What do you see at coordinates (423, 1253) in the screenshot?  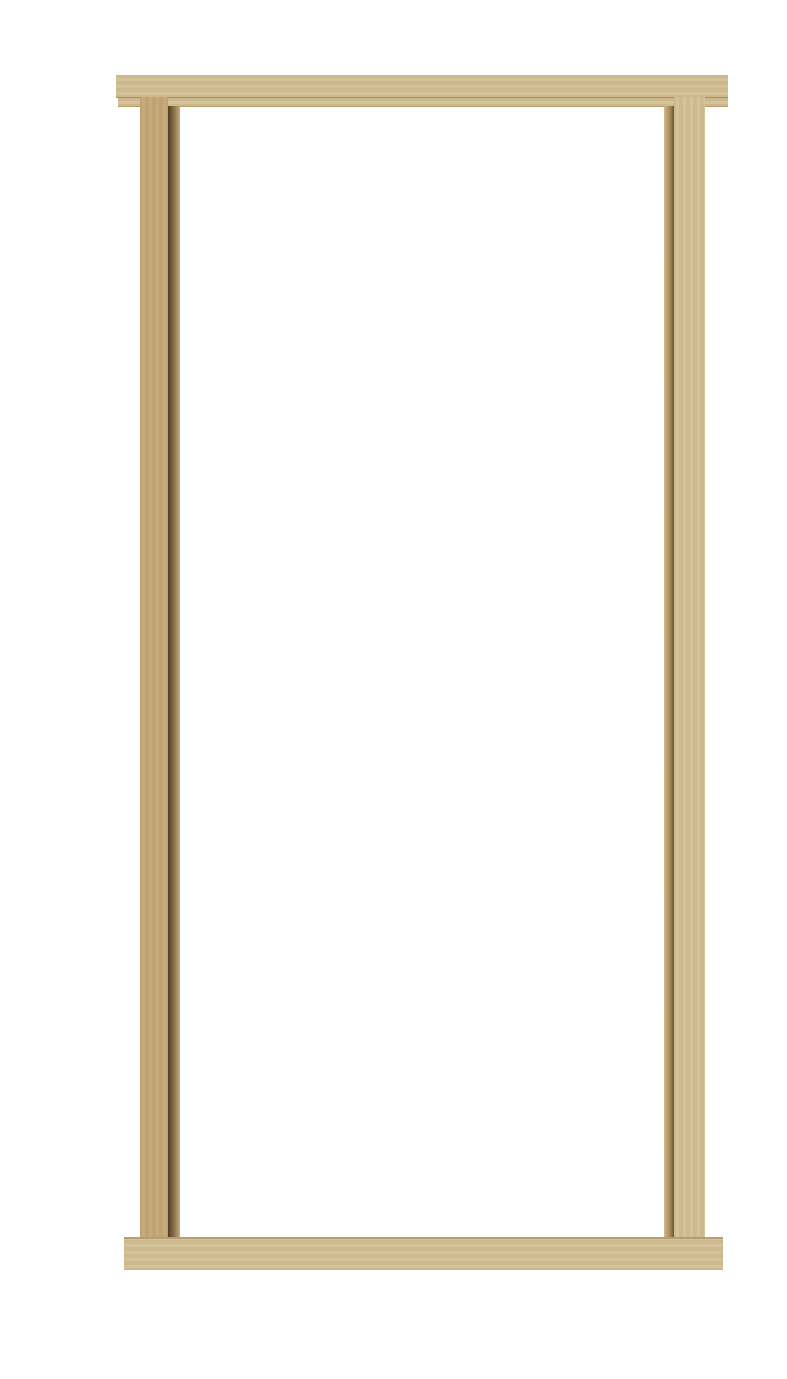 I see `frame-sill` at bounding box center [423, 1253].